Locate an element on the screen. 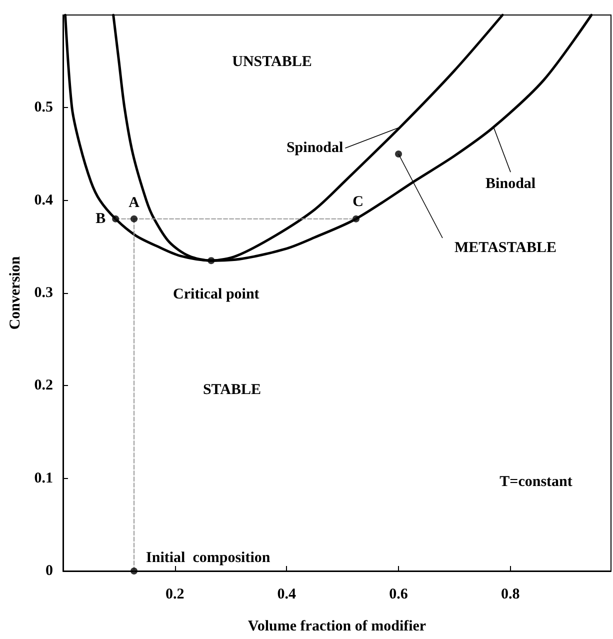 This screenshot has width=613, height=639. y-tick-label: 0.1 is located at coordinates (43, 478).